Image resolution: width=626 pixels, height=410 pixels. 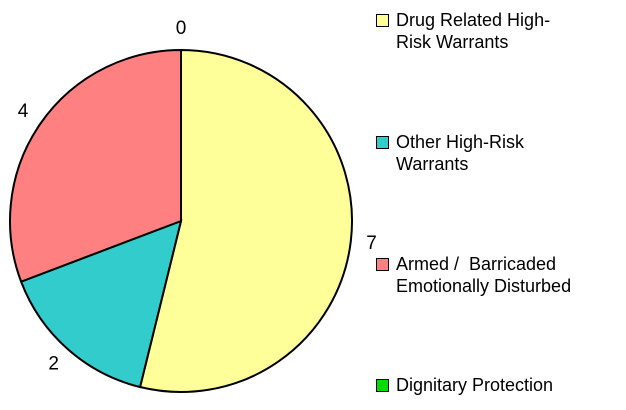 I want to click on legend-label: Armed / Barricaded Emotionally Disturbed, so click(x=484, y=275).